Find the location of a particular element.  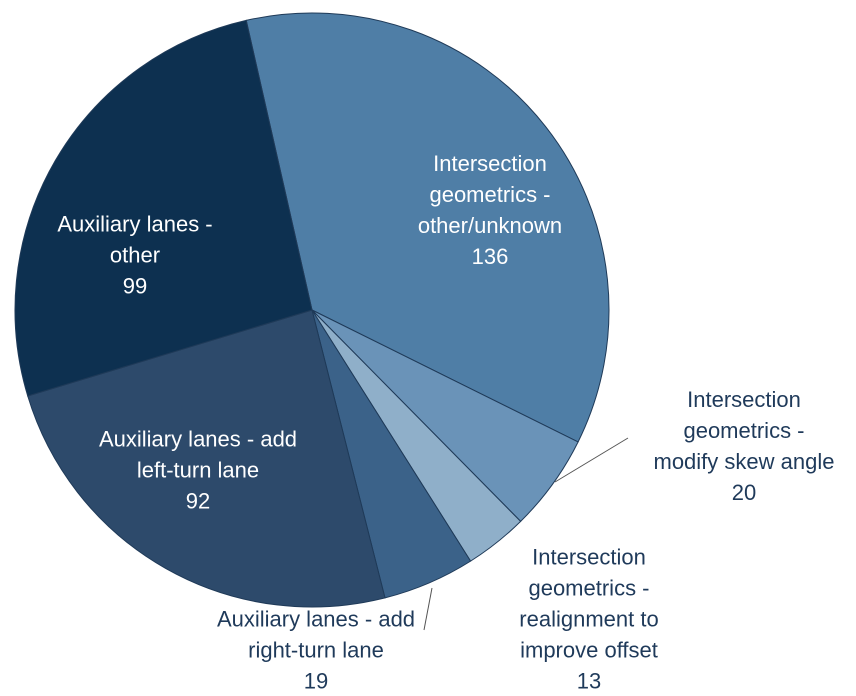

label-value: 20 is located at coordinates (744, 492).